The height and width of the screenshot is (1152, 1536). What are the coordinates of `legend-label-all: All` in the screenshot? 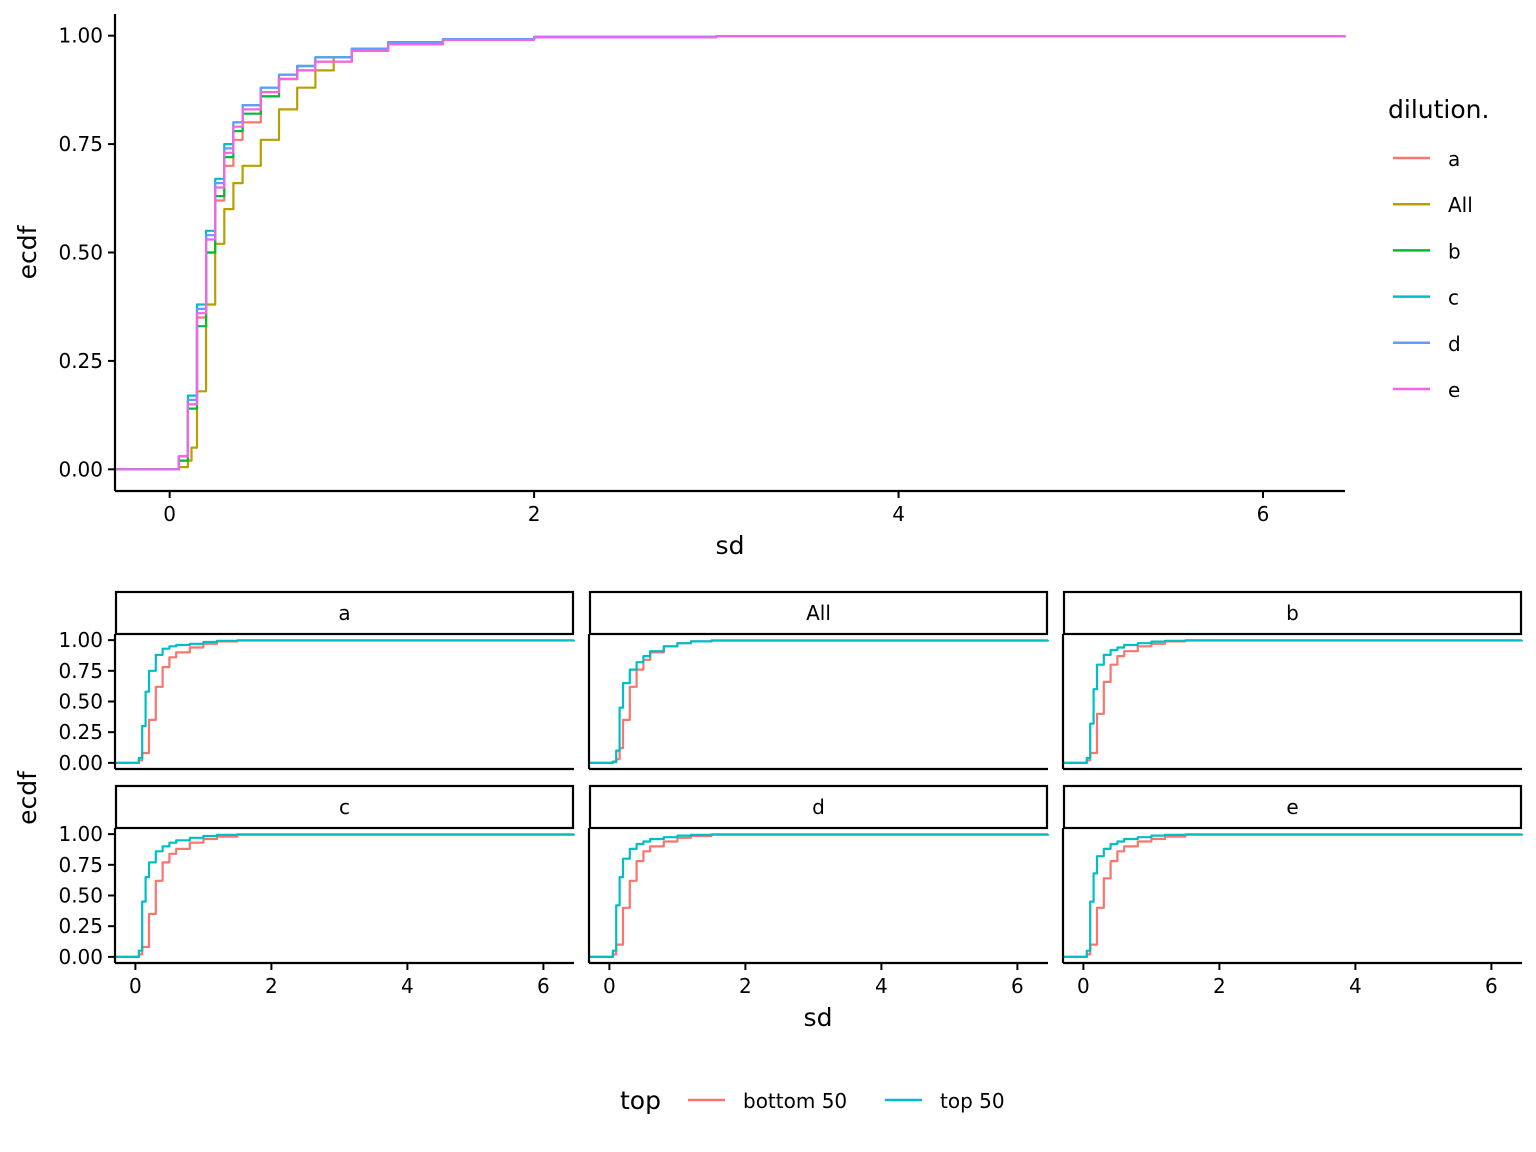 It's located at (1460, 205).